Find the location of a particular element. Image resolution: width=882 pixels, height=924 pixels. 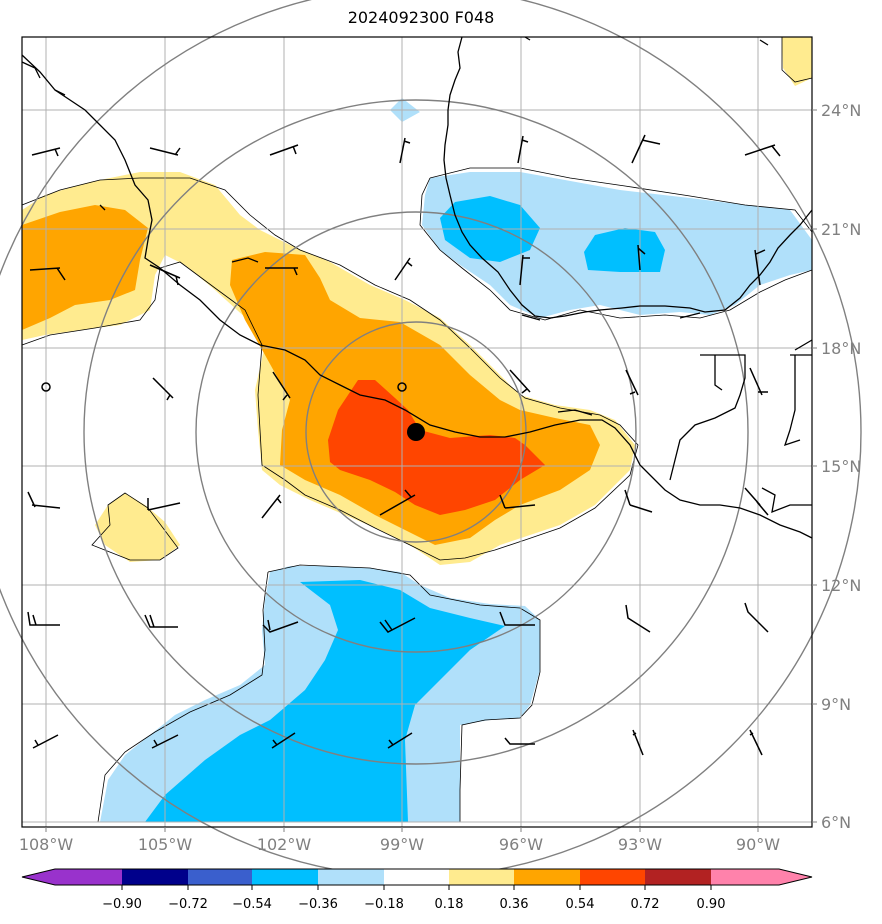

lat-label: 21°N is located at coordinates (841, 229).